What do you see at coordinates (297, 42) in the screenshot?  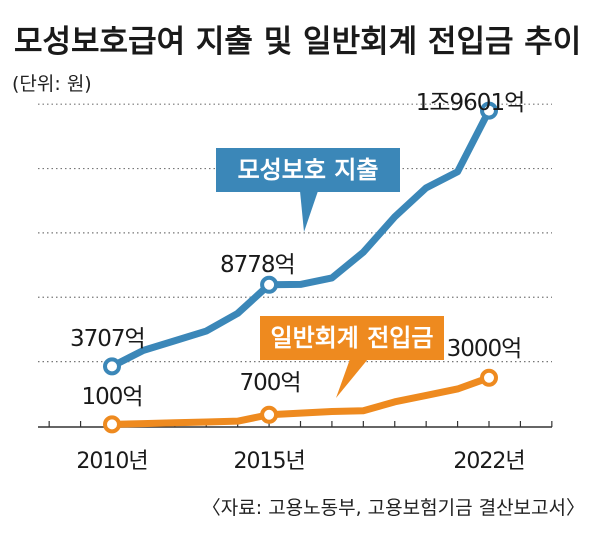 I see `chart-title: 모성보호급여 지출 및 일반회계 전입금 추이` at bounding box center [297, 42].